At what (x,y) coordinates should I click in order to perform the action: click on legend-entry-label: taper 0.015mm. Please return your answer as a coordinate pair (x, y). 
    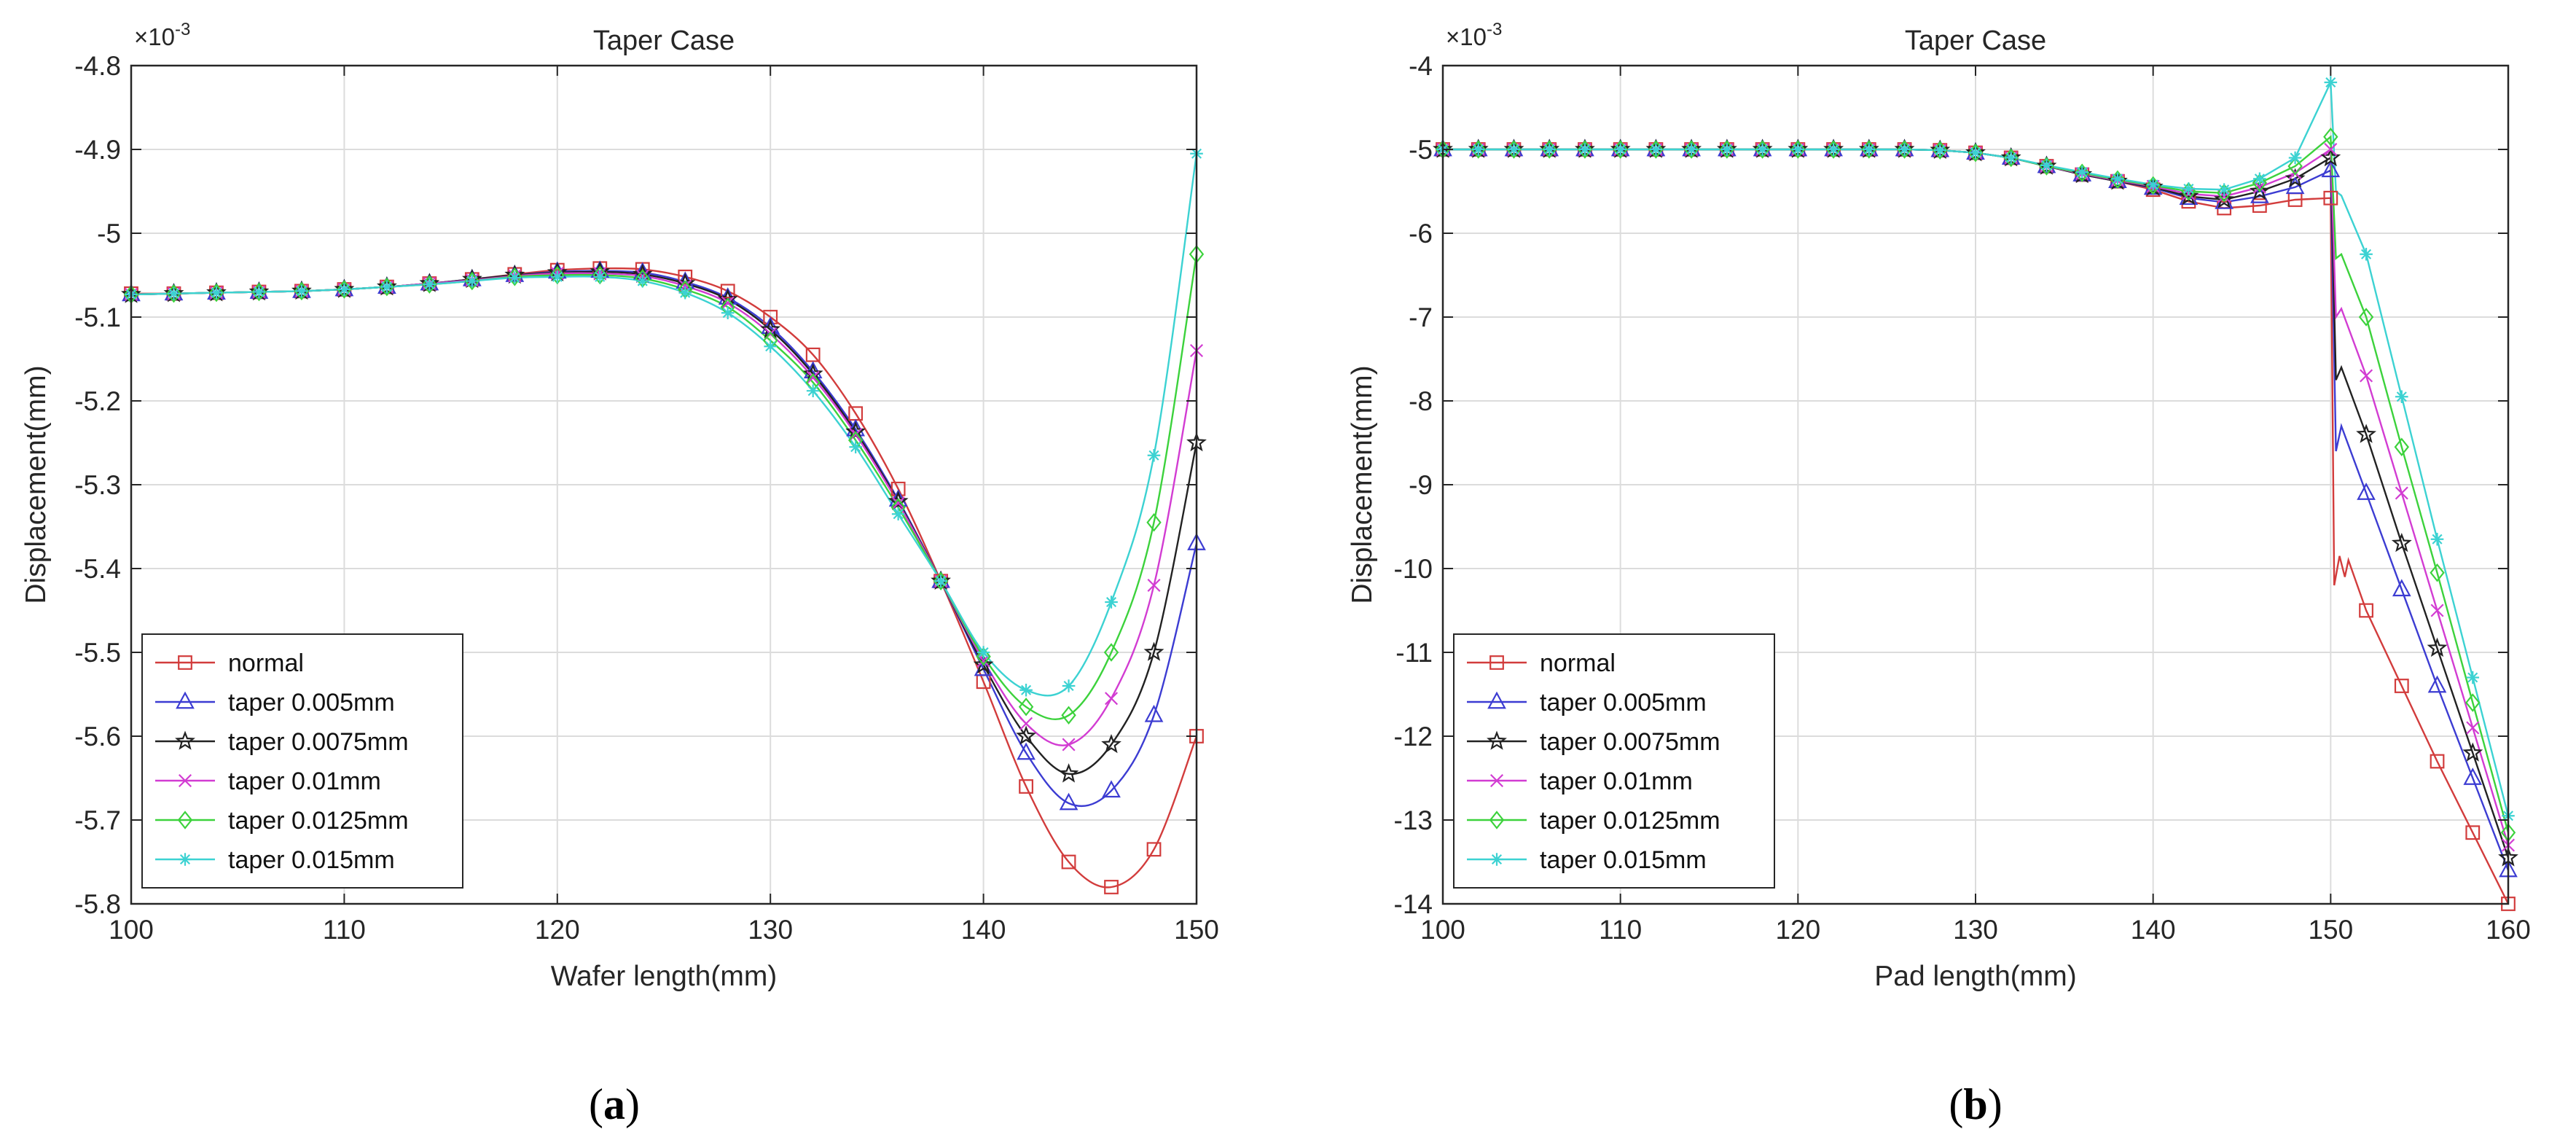
    Looking at the image, I should click on (311, 860).